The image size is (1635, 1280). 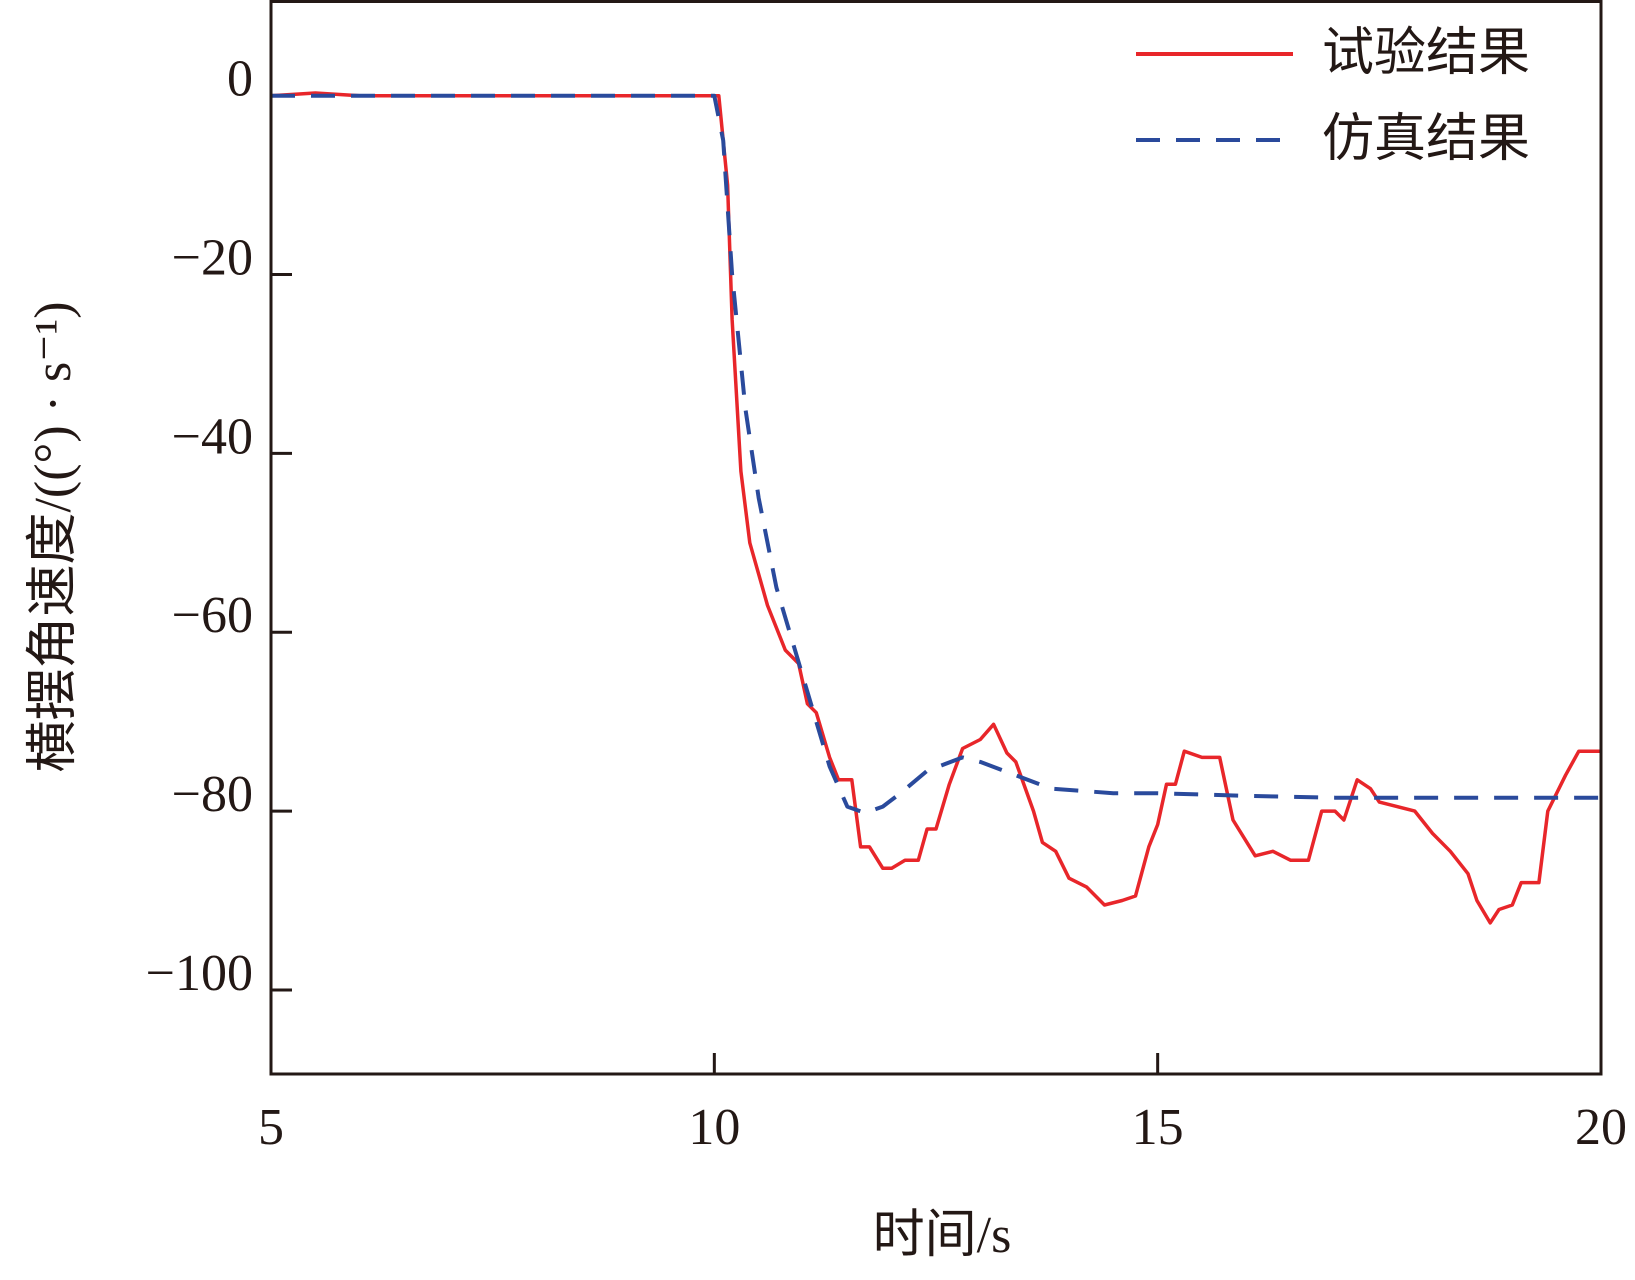 What do you see at coordinates (212, 257) in the screenshot?
I see `y-tick-label: −20` at bounding box center [212, 257].